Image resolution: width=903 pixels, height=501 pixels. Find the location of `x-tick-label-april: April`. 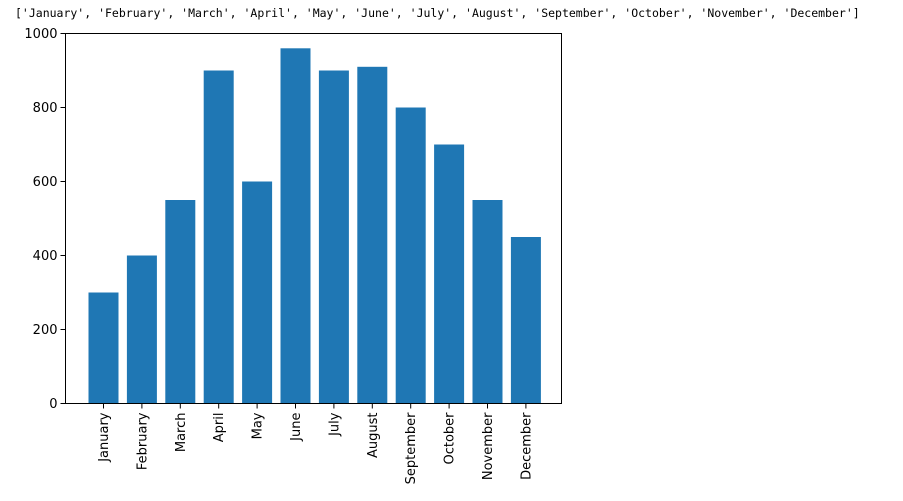

x-tick-label-april: April is located at coordinates (219, 428).